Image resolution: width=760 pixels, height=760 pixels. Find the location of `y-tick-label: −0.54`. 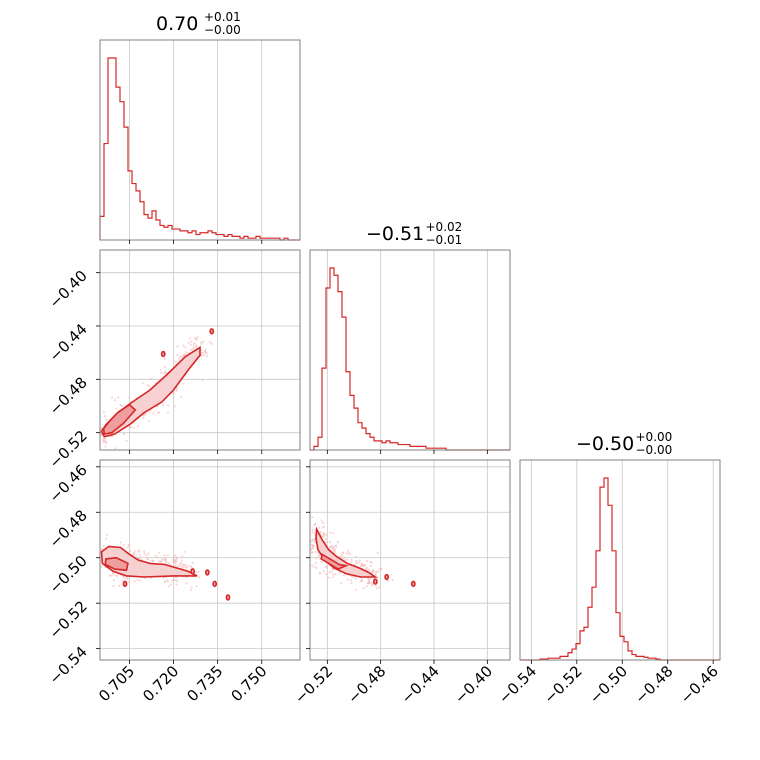

y-tick-label: −0.54 is located at coordinates (68, 665).